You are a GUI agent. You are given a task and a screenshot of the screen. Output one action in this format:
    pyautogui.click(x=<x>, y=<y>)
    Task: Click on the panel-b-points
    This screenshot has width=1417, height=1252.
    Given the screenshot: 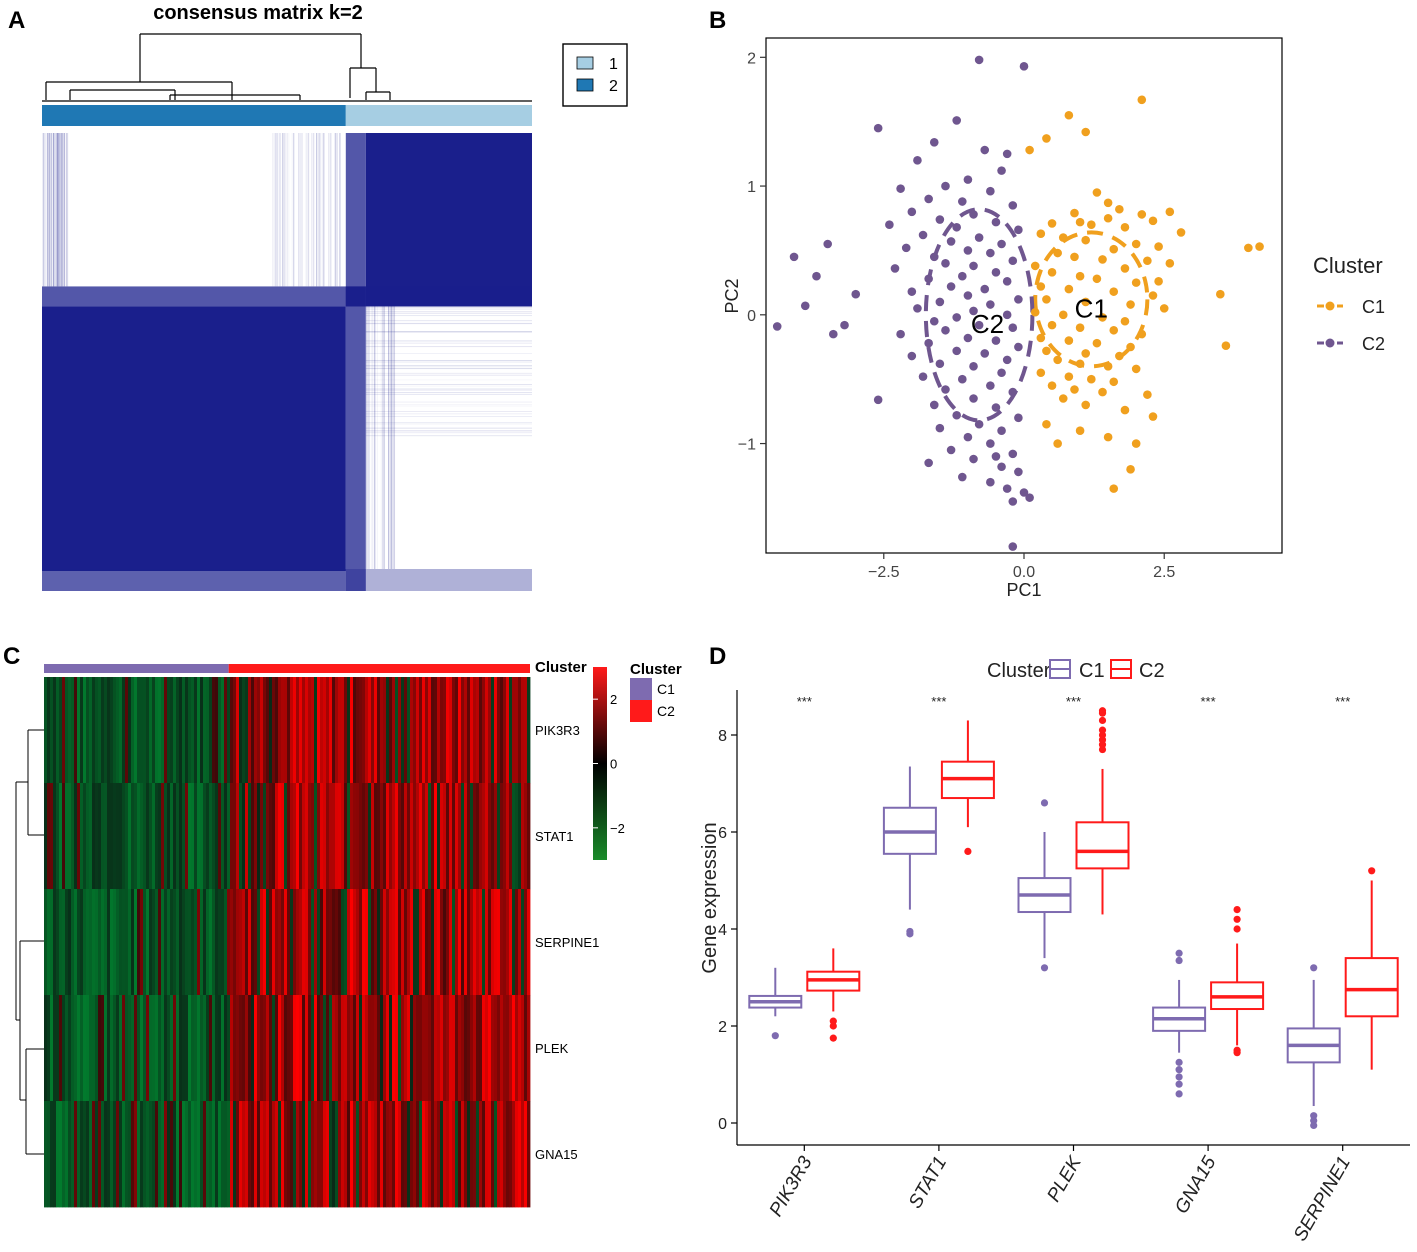 What is the action you would take?
    pyautogui.click(x=1018, y=303)
    